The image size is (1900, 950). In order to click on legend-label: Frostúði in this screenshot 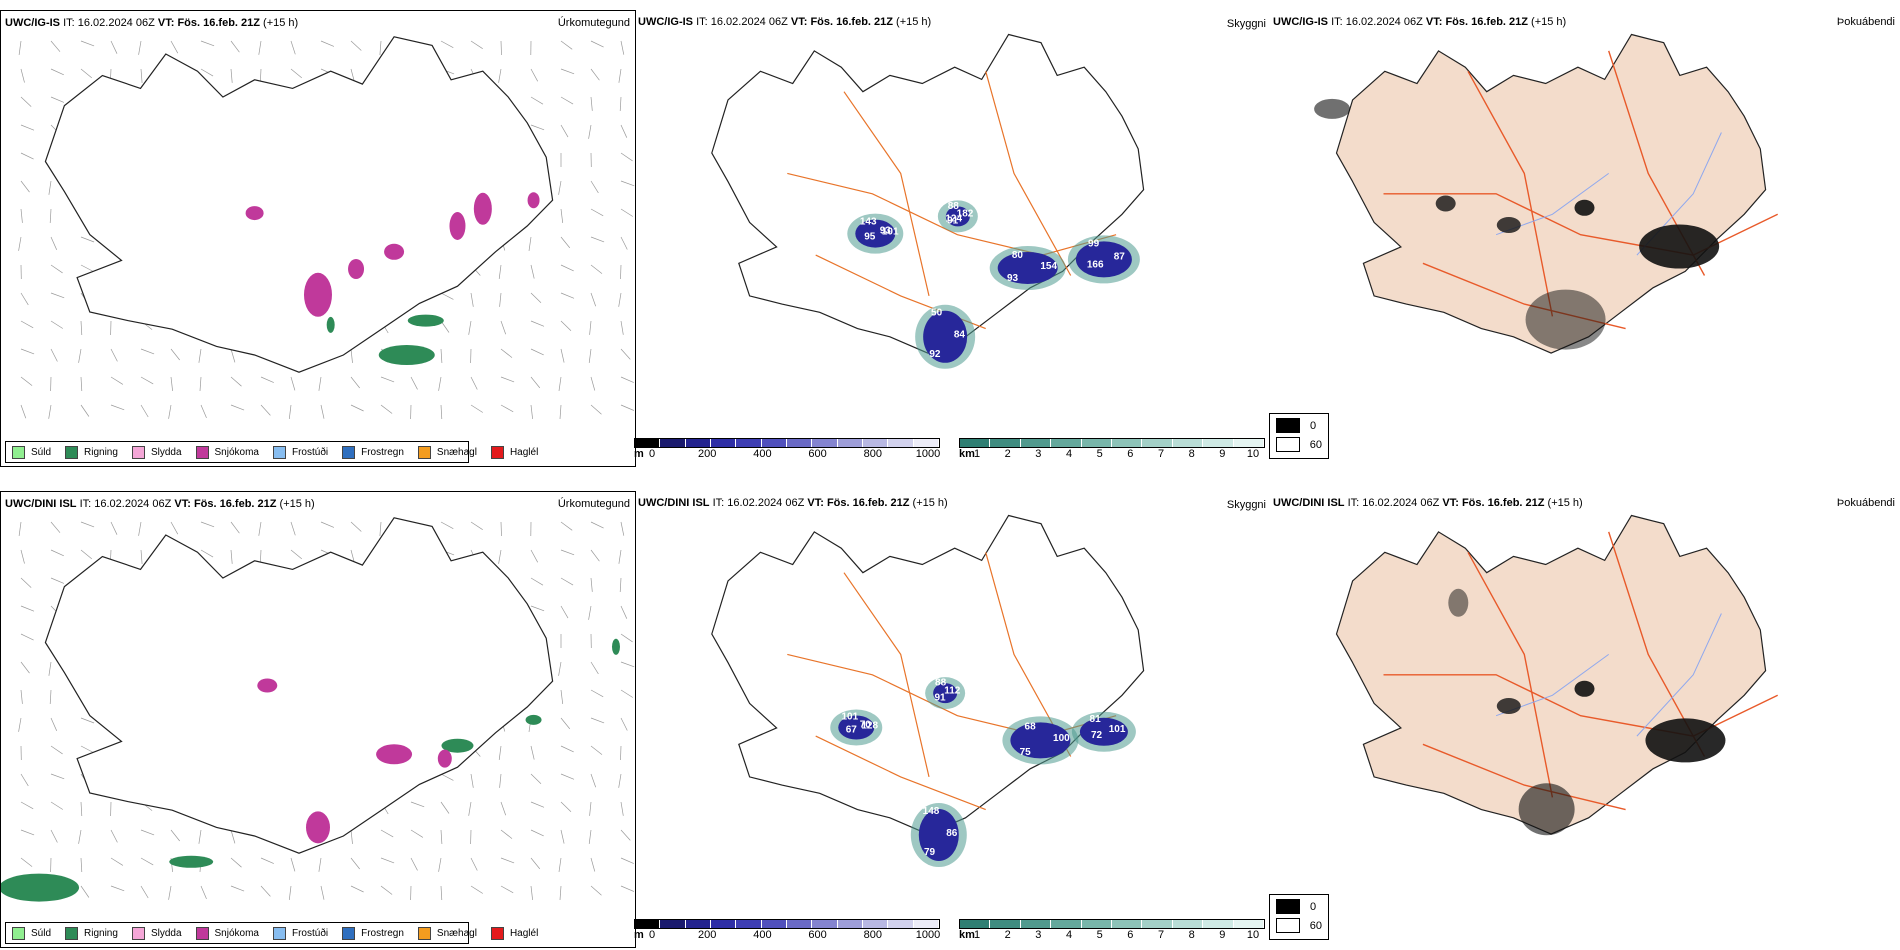, I will do `click(310, 452)`.